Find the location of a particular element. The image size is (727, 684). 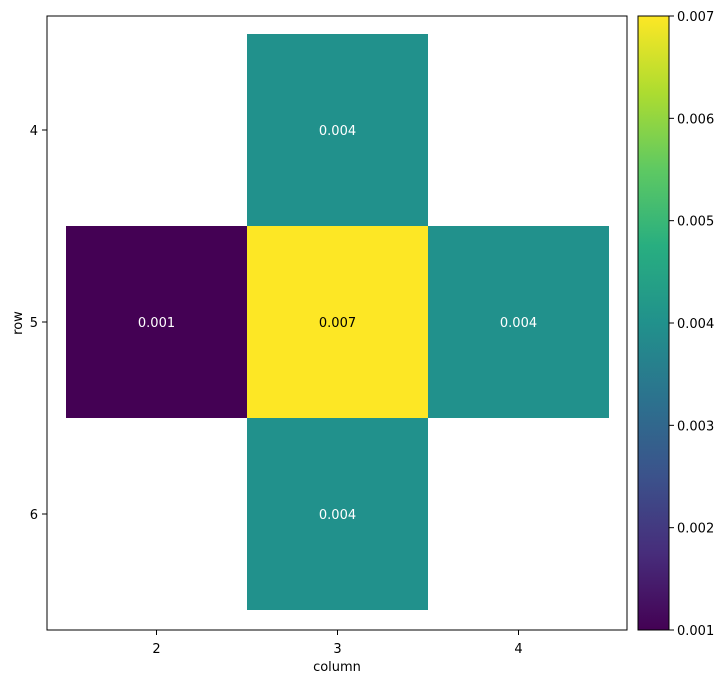

y-tick-label: 5 is located at coordinates (34, 323).